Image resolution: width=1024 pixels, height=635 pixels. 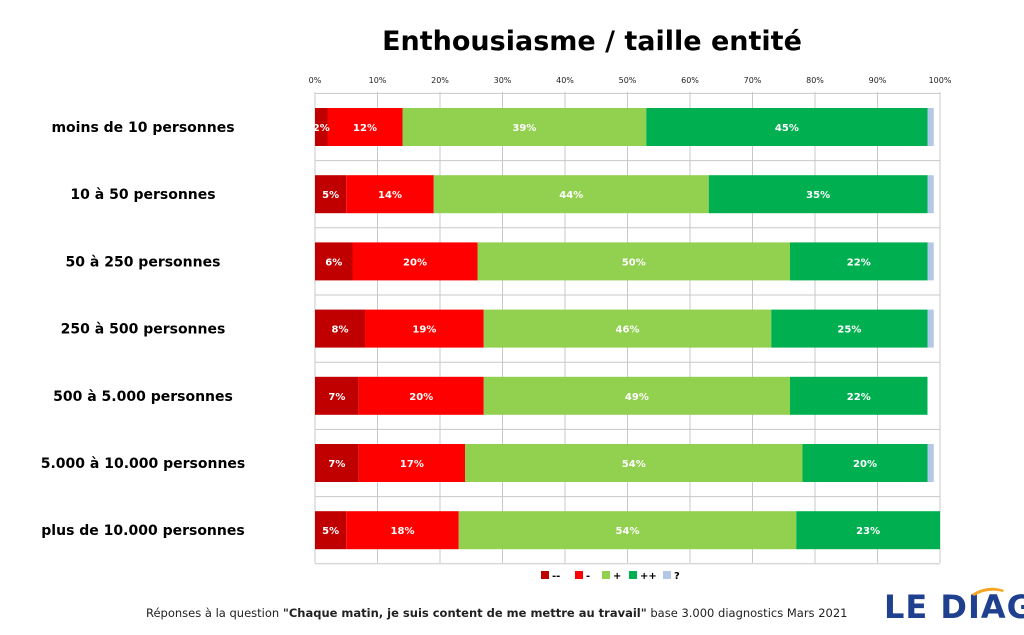 I want to click on data-label: 18%, so click(x=403, y=531).